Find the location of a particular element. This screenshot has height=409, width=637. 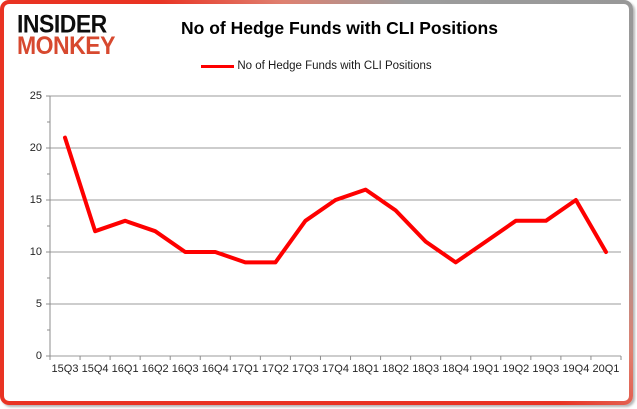

y-axis-label-25: 25 is located at coordinates (35, 95).